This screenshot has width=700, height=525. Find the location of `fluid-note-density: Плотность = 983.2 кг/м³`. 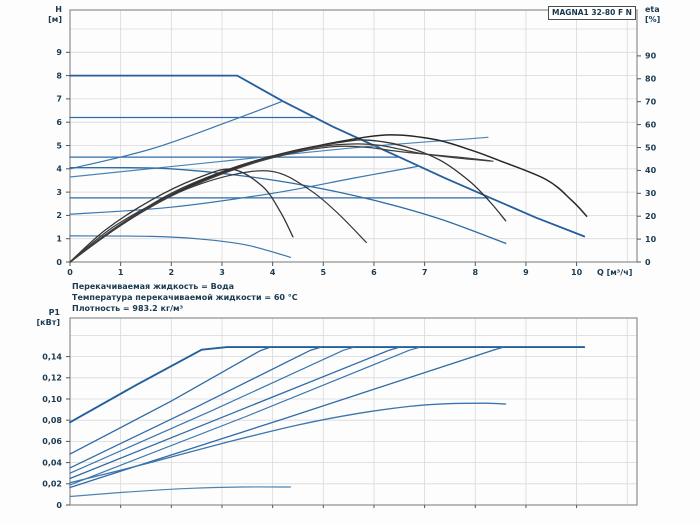

fluid-note-density: Плотность = 983.2 кг/м³ is located at coordinates (128, 308).